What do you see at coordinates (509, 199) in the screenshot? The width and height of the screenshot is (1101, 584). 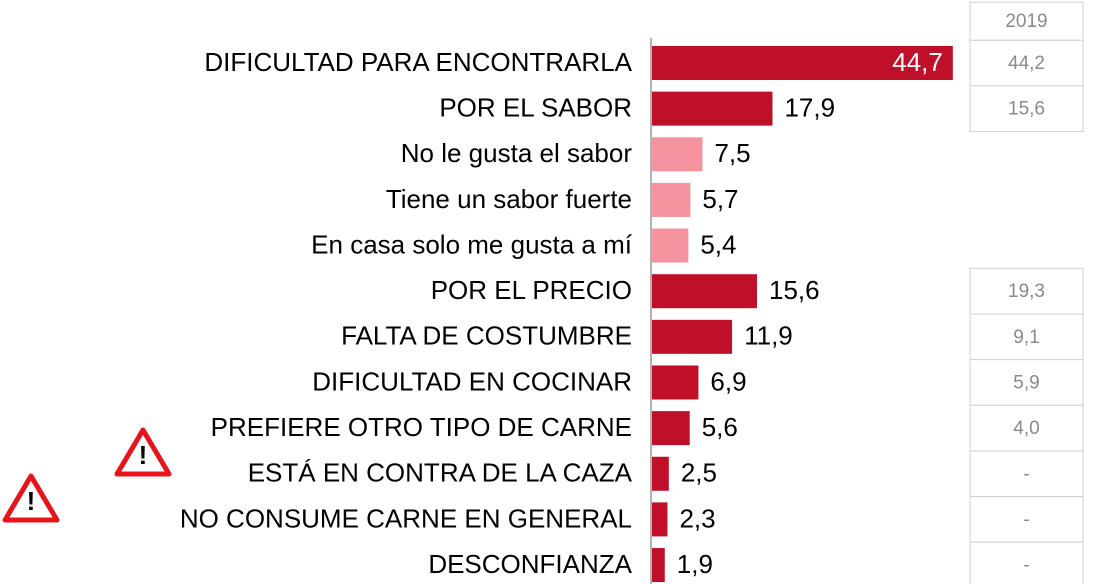 I see `category-label: Tiene un sabor fuerte` at bounding box center [509, 199].